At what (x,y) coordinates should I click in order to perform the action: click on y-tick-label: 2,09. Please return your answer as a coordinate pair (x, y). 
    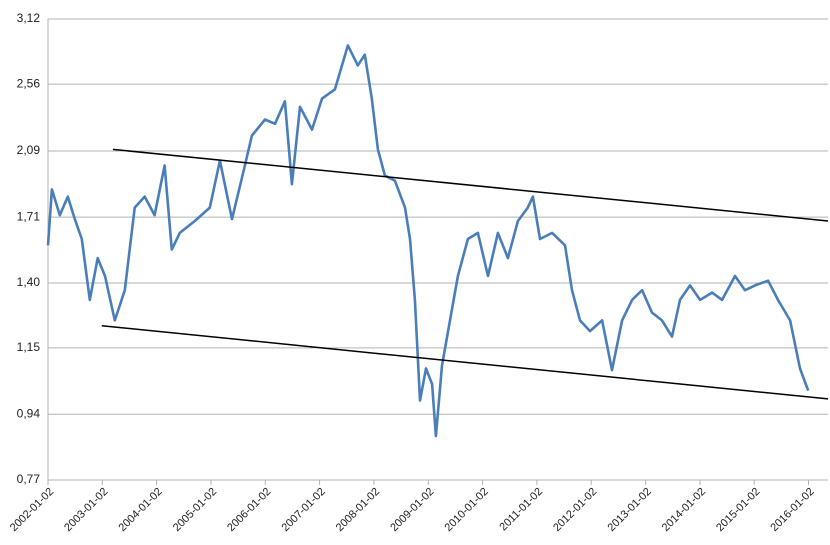
    Looking at the image, I should click on (29, 150).